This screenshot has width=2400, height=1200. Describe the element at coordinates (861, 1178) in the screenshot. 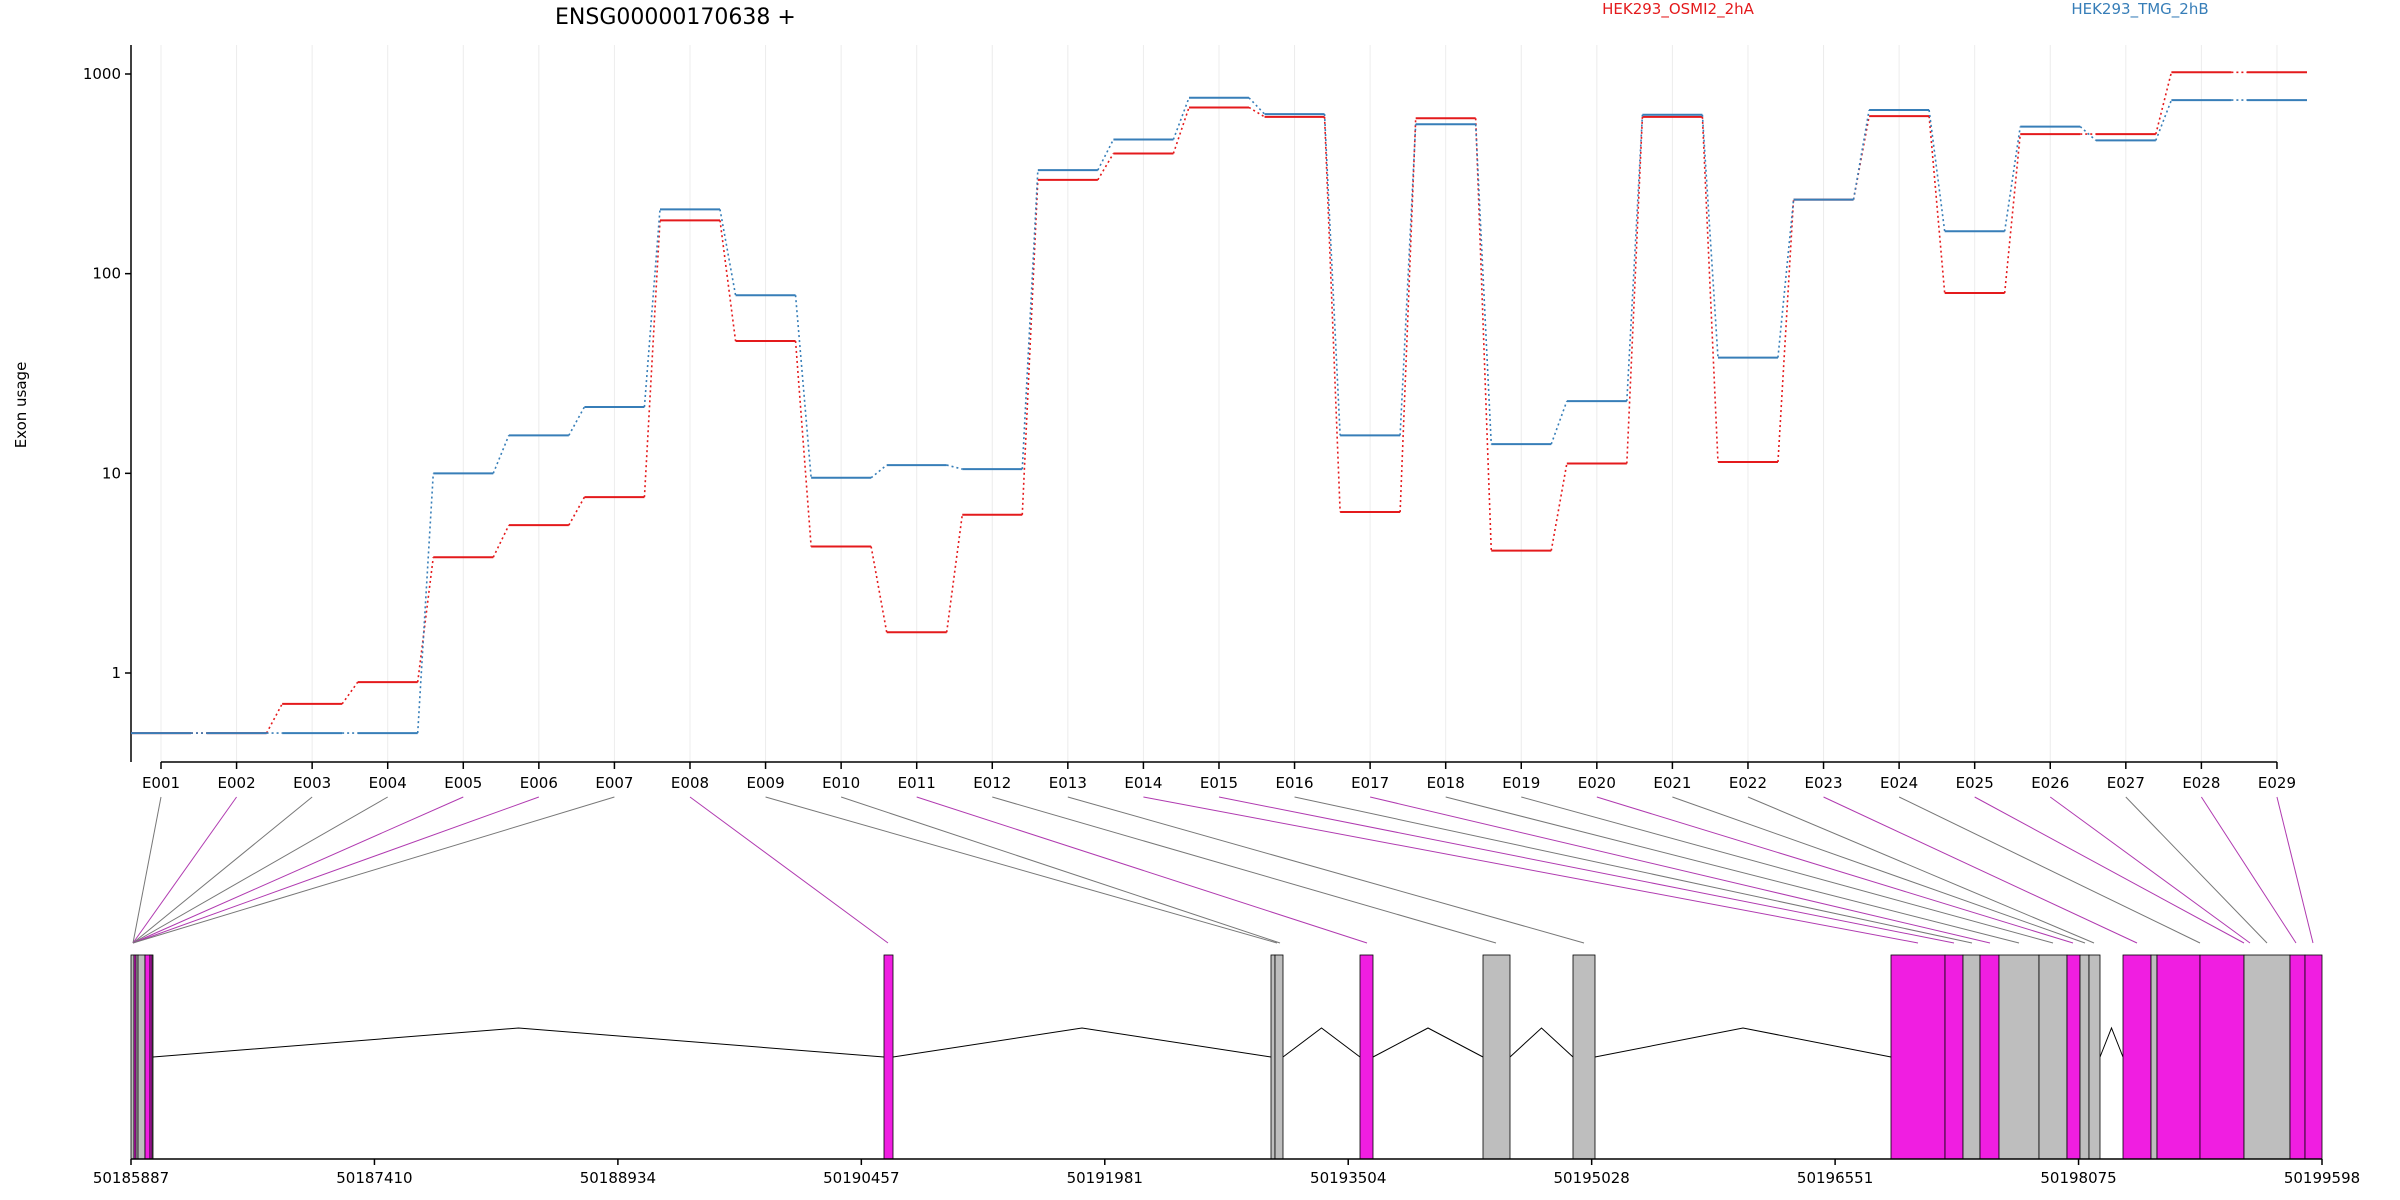

I see `genomic-tick-label: 50190457` at that location.